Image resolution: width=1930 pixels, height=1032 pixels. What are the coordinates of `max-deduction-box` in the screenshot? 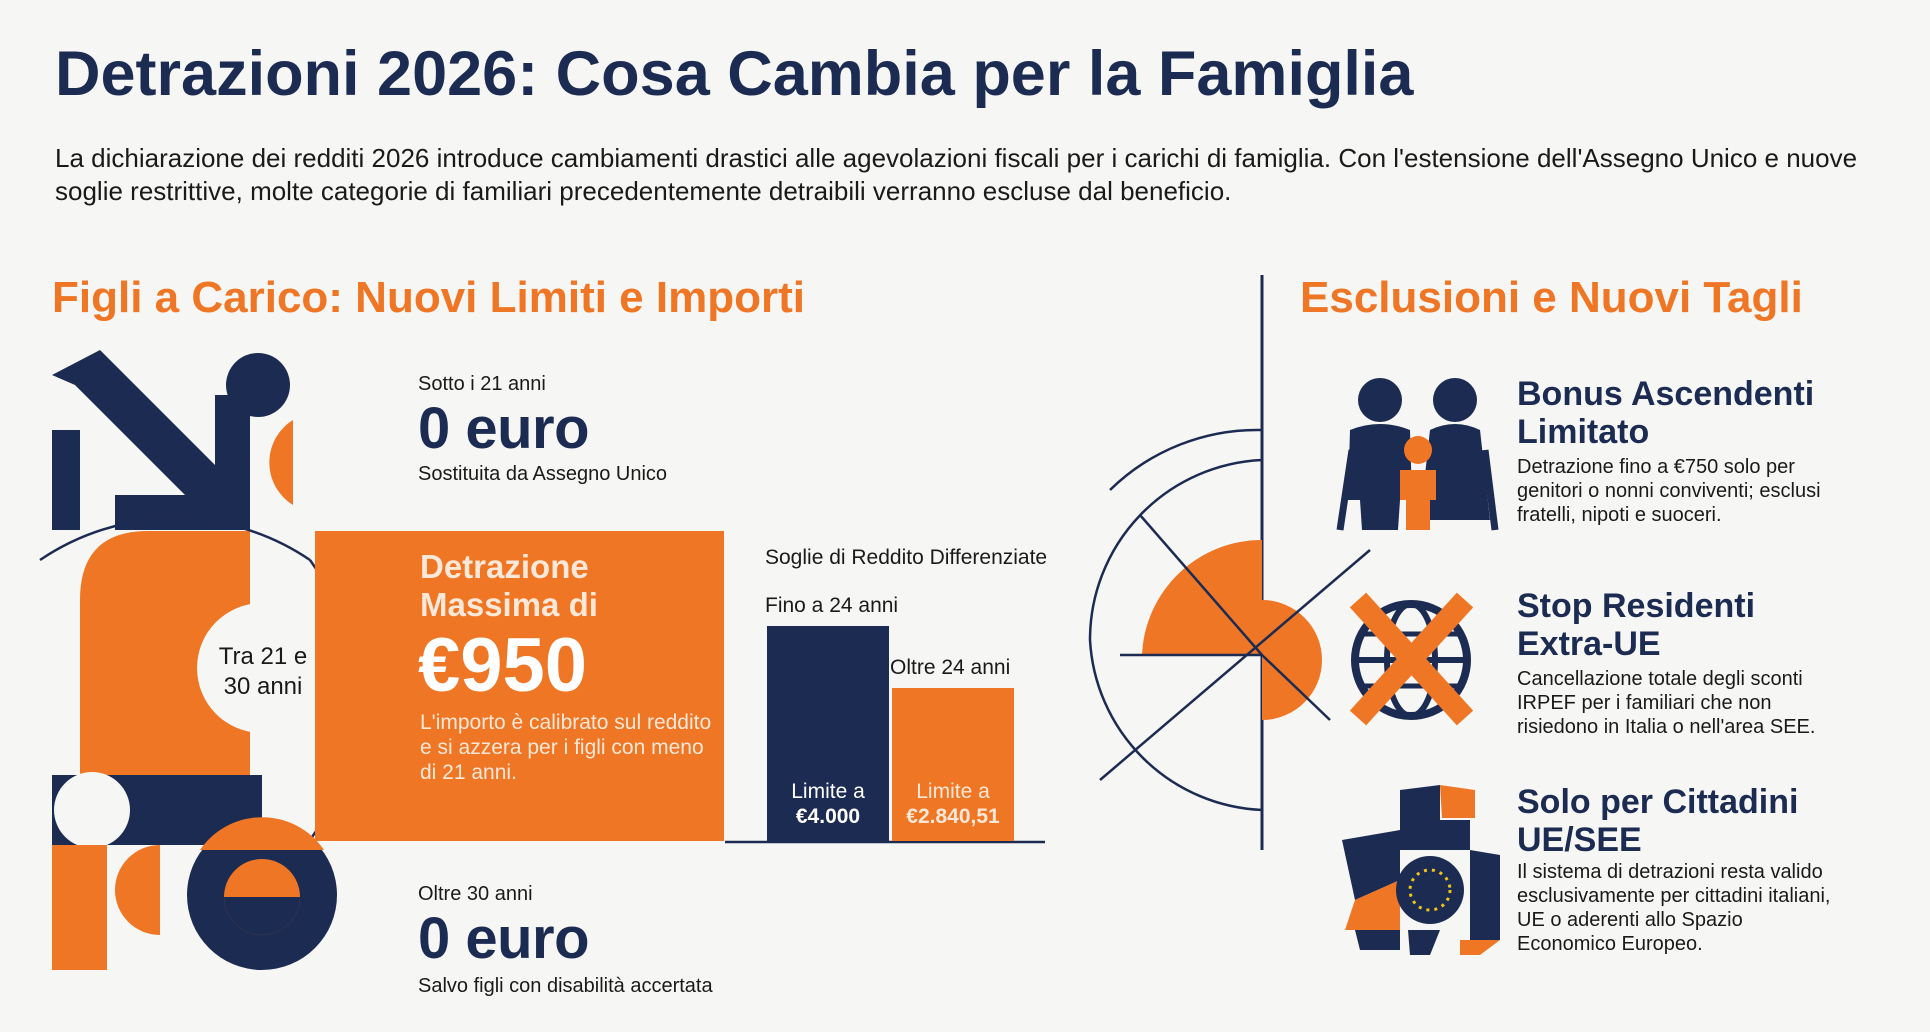 It's located at (519, 686).